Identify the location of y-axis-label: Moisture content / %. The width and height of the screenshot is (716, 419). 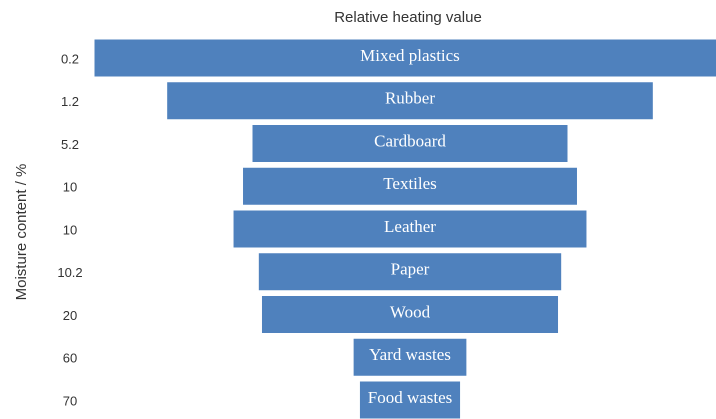
(21, 232).